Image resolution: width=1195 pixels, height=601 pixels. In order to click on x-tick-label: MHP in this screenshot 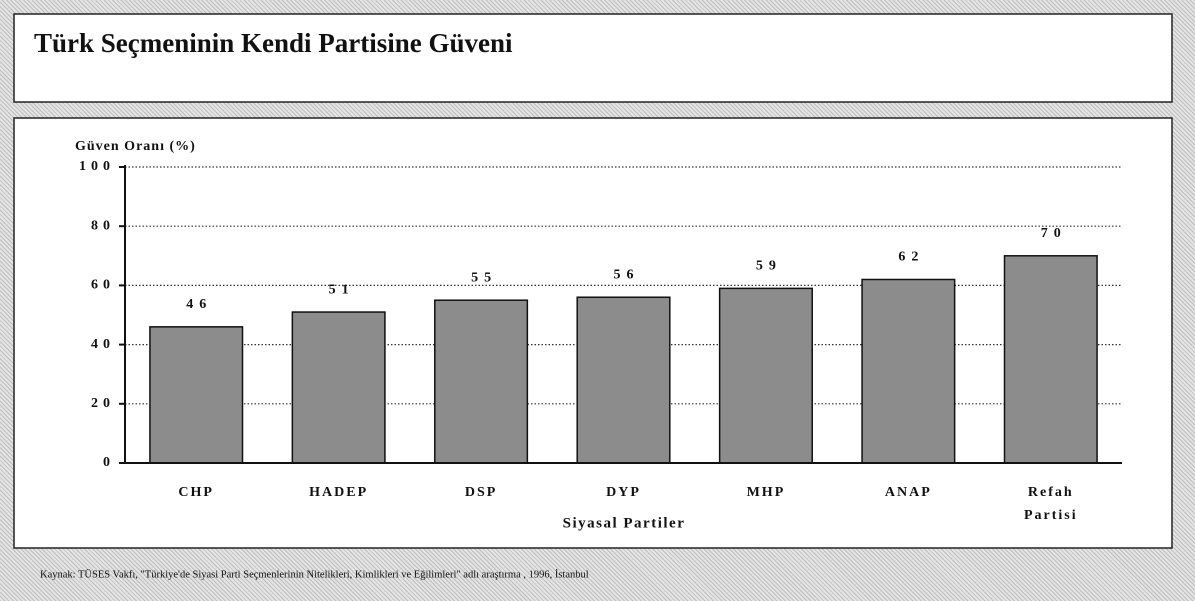, I will do `click(766, 492)`.